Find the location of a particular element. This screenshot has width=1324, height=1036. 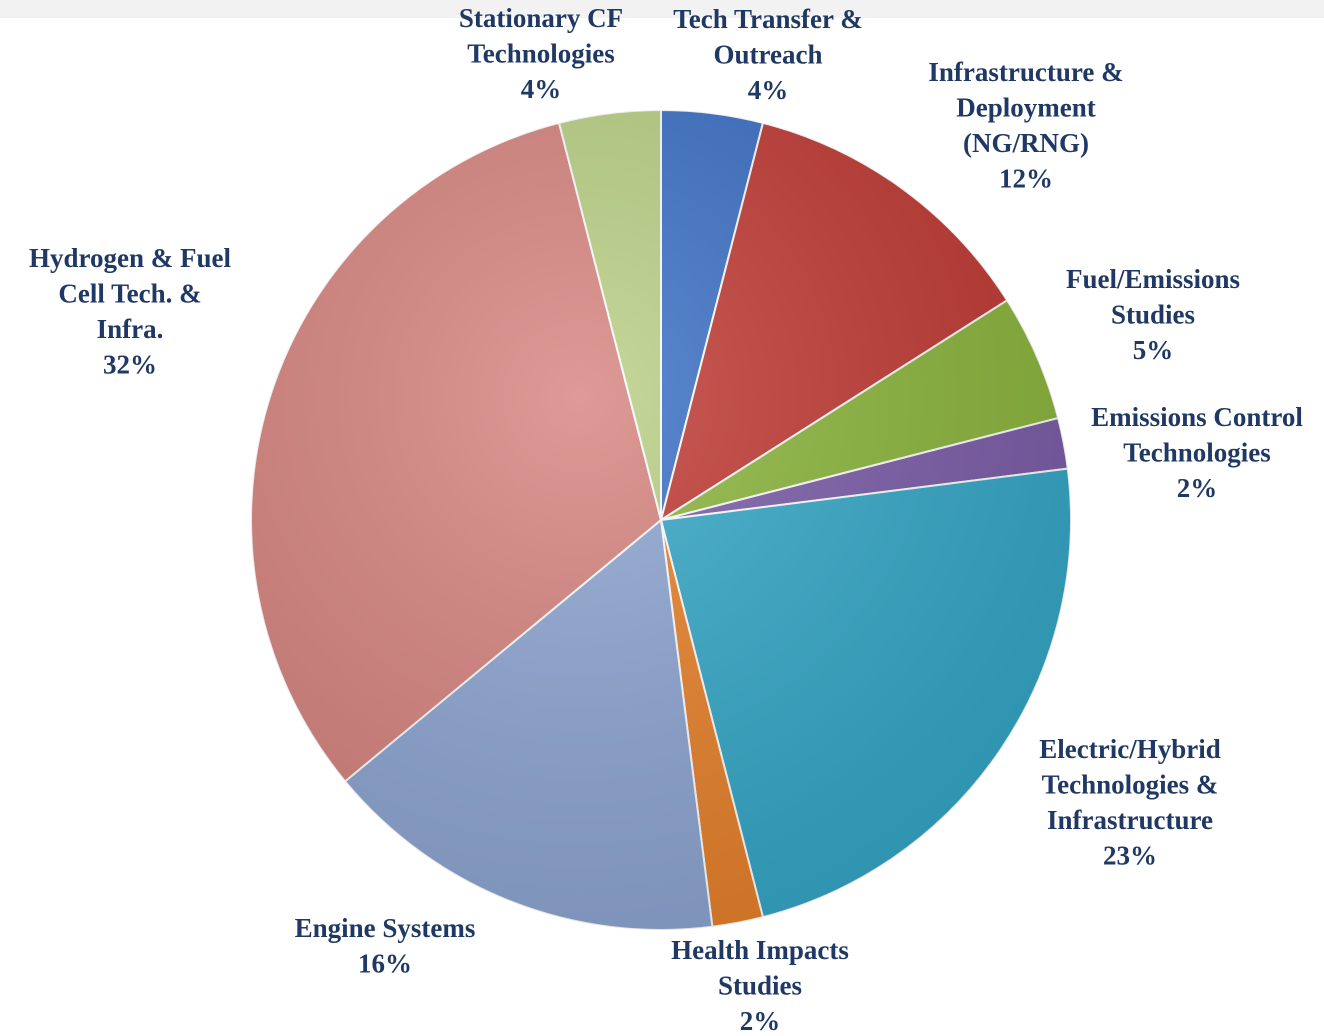

slice-label: Deployment is located at coordinates (1025, 108).